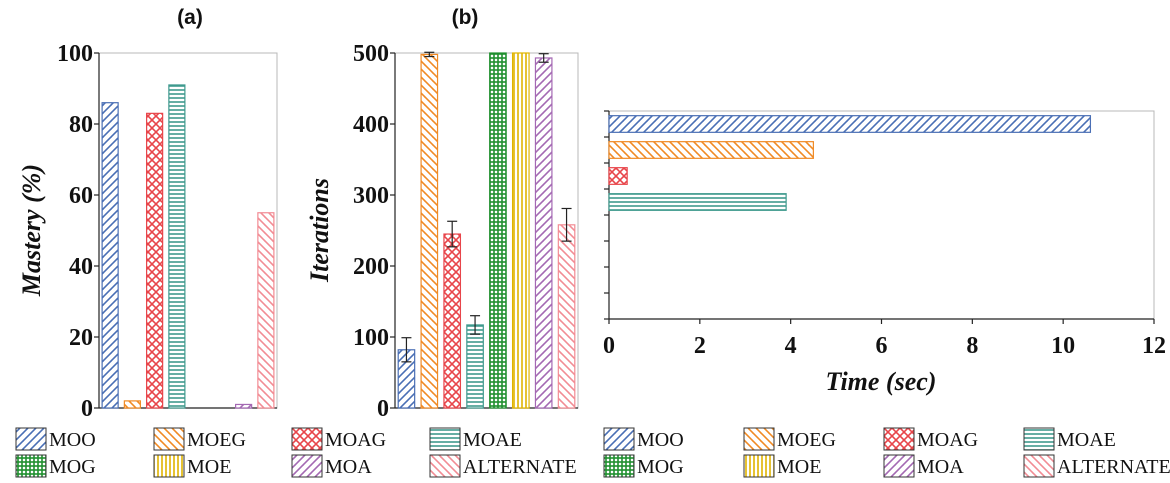 The height and width of the screenshot is (483, 1170). Describe the element at coordinates (445, 439) in the screenshot. I see `legend-left-swatch-moae` at that location.